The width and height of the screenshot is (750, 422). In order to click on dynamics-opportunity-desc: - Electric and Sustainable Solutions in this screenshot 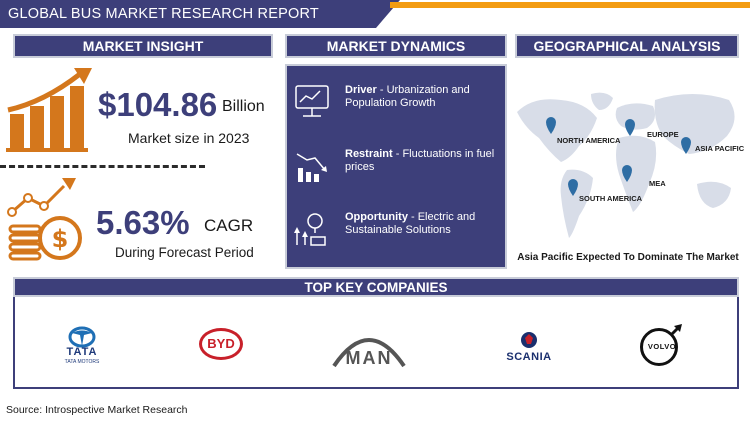, I will do `click(410, 223)`.